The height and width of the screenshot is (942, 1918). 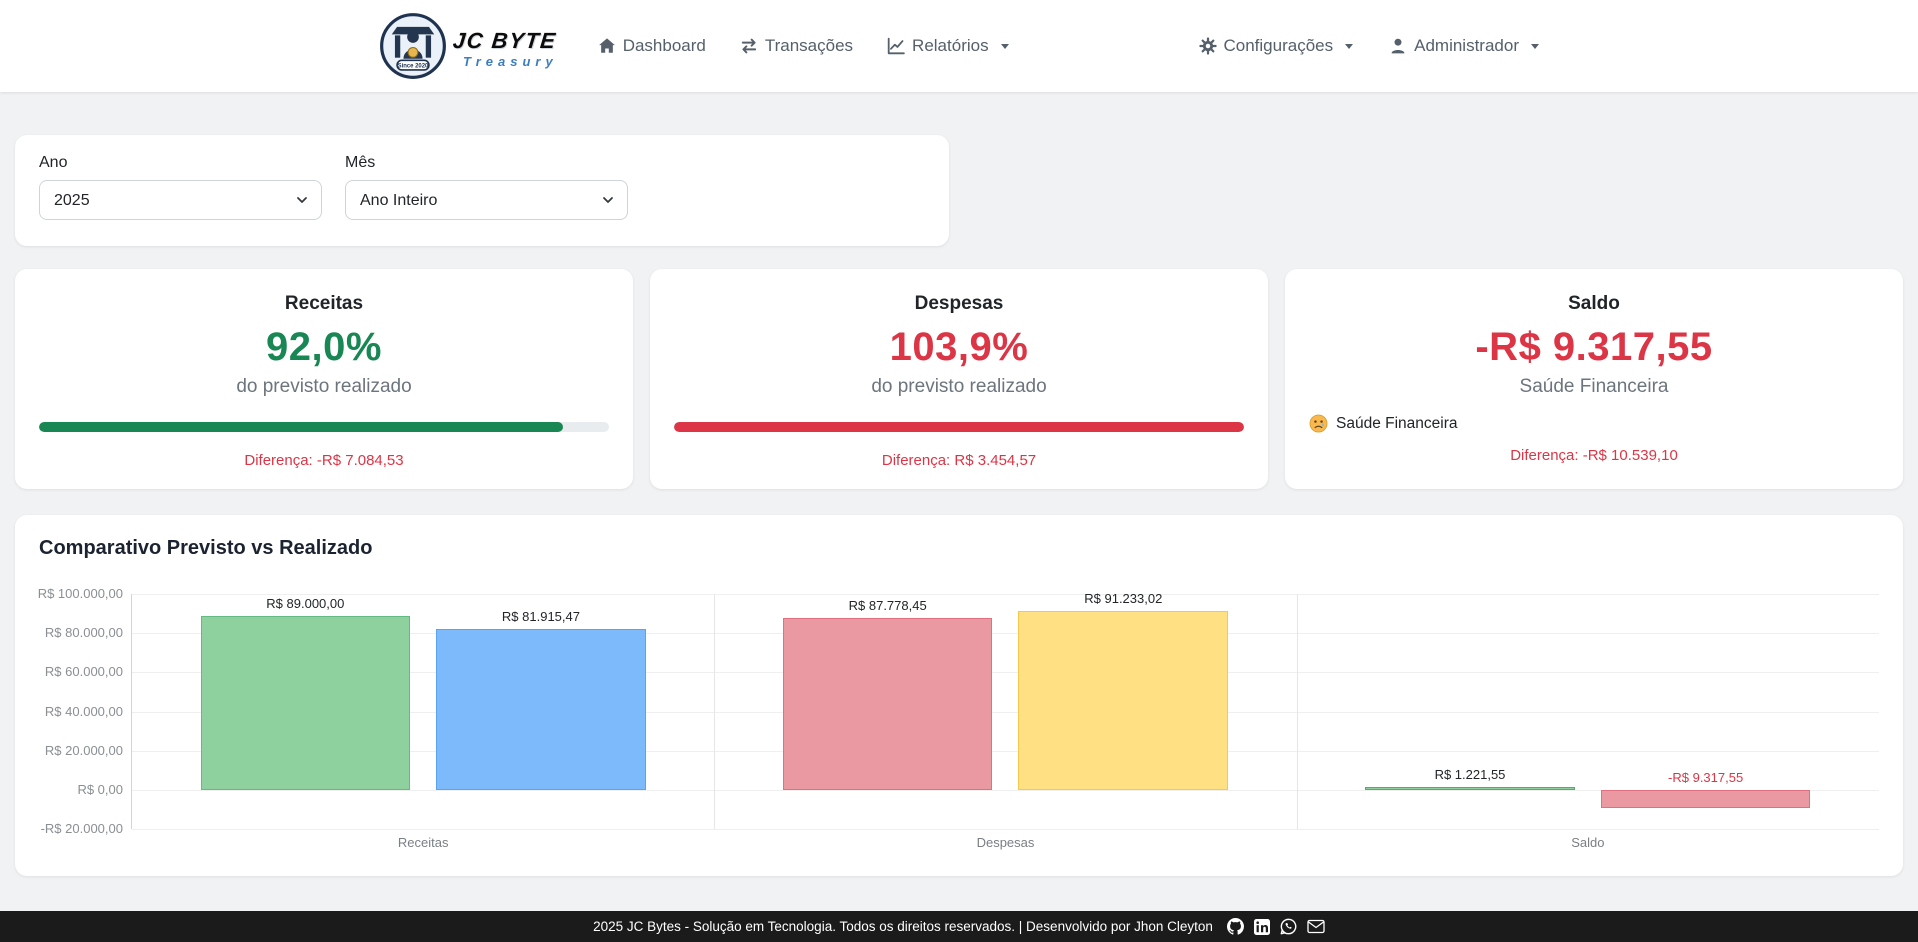 I want to click on year-select: 2025, so click(x=180, y=200).